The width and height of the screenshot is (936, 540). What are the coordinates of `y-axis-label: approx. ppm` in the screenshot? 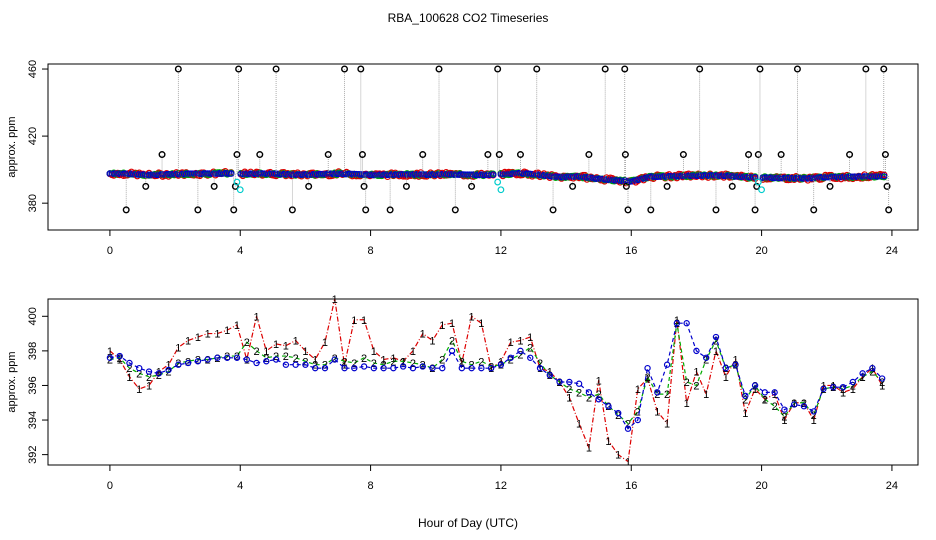 It's located at (12, 381).